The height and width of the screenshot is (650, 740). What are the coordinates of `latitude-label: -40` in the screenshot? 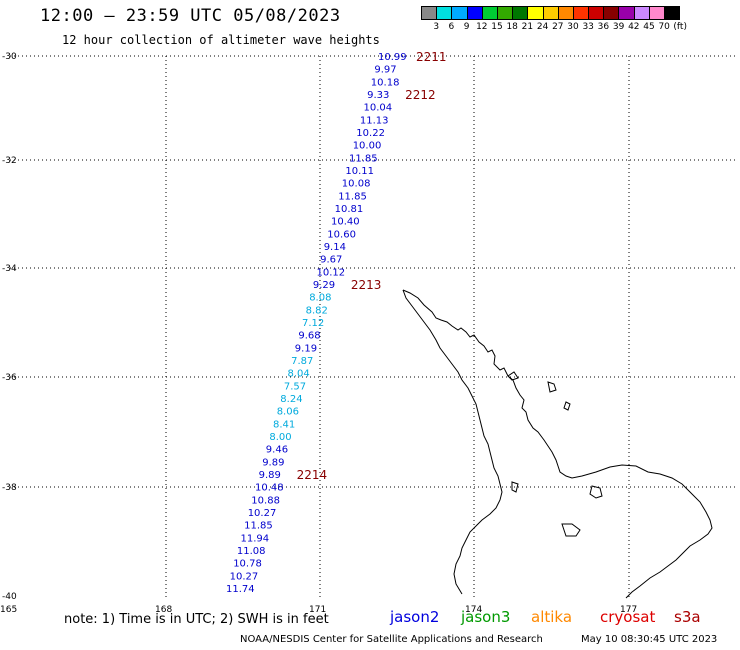 It's located at (9, 597).